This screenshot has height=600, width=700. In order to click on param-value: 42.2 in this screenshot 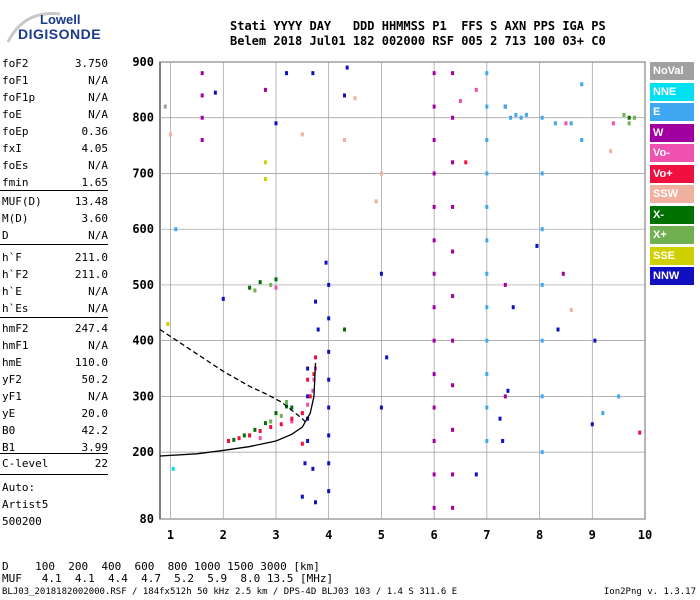, I will do `click(95, 430)`.